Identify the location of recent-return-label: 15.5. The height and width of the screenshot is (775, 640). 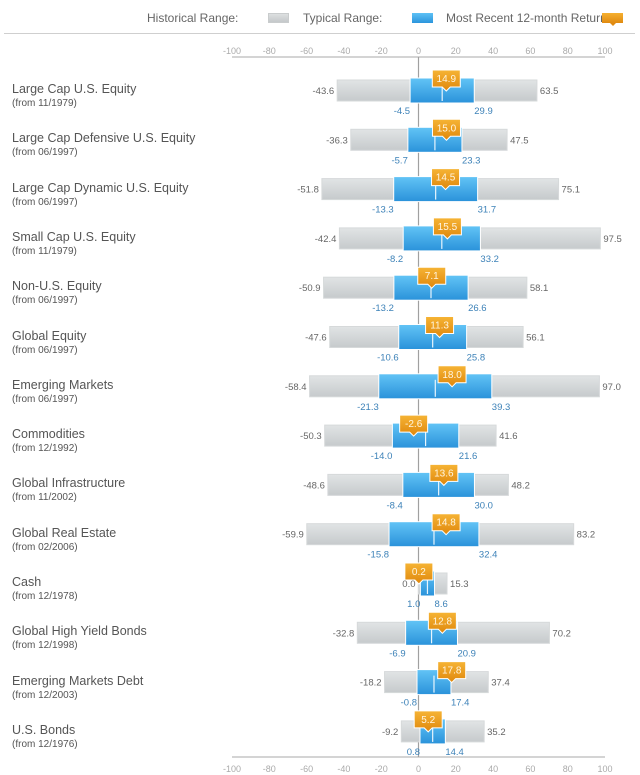
(448, 227).